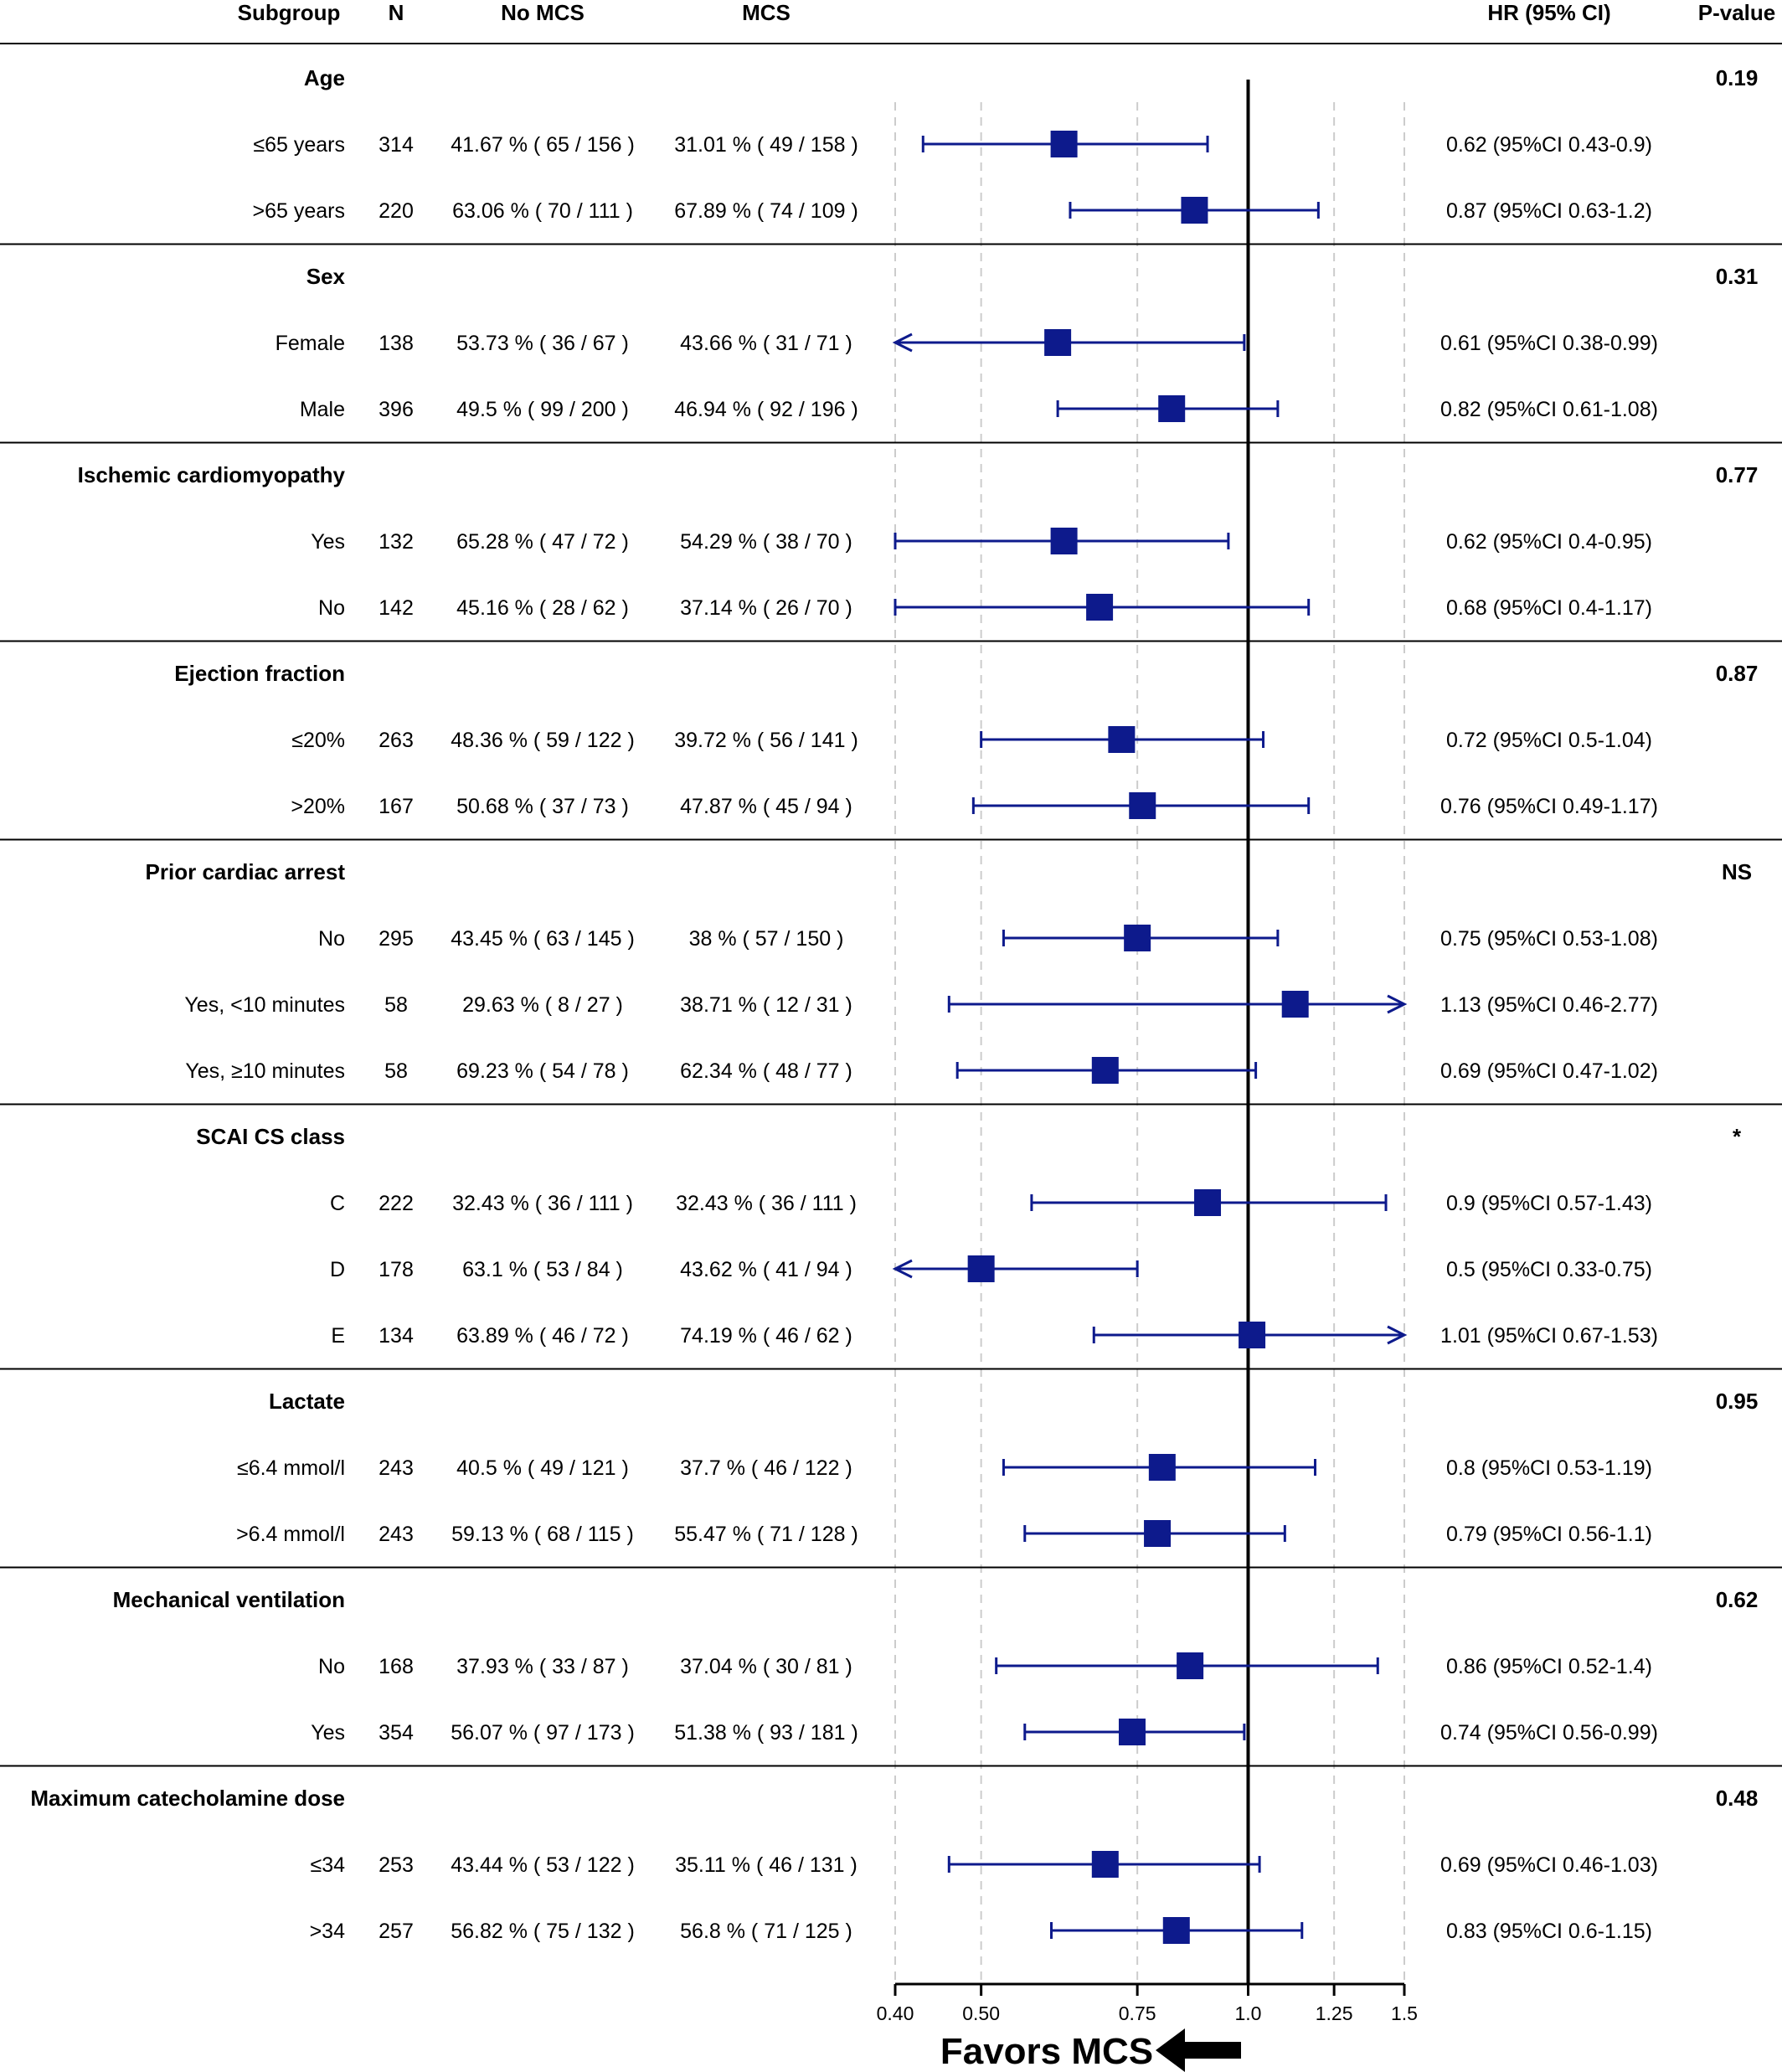 This screenshot has width=1782, height=2072. What do you see at coordinates (1549, 1071) in the screenshot?
I see `row-hr-ci: 0.69 (95%CI 0.47-1.02)` at bounding box center [1549, 1071].